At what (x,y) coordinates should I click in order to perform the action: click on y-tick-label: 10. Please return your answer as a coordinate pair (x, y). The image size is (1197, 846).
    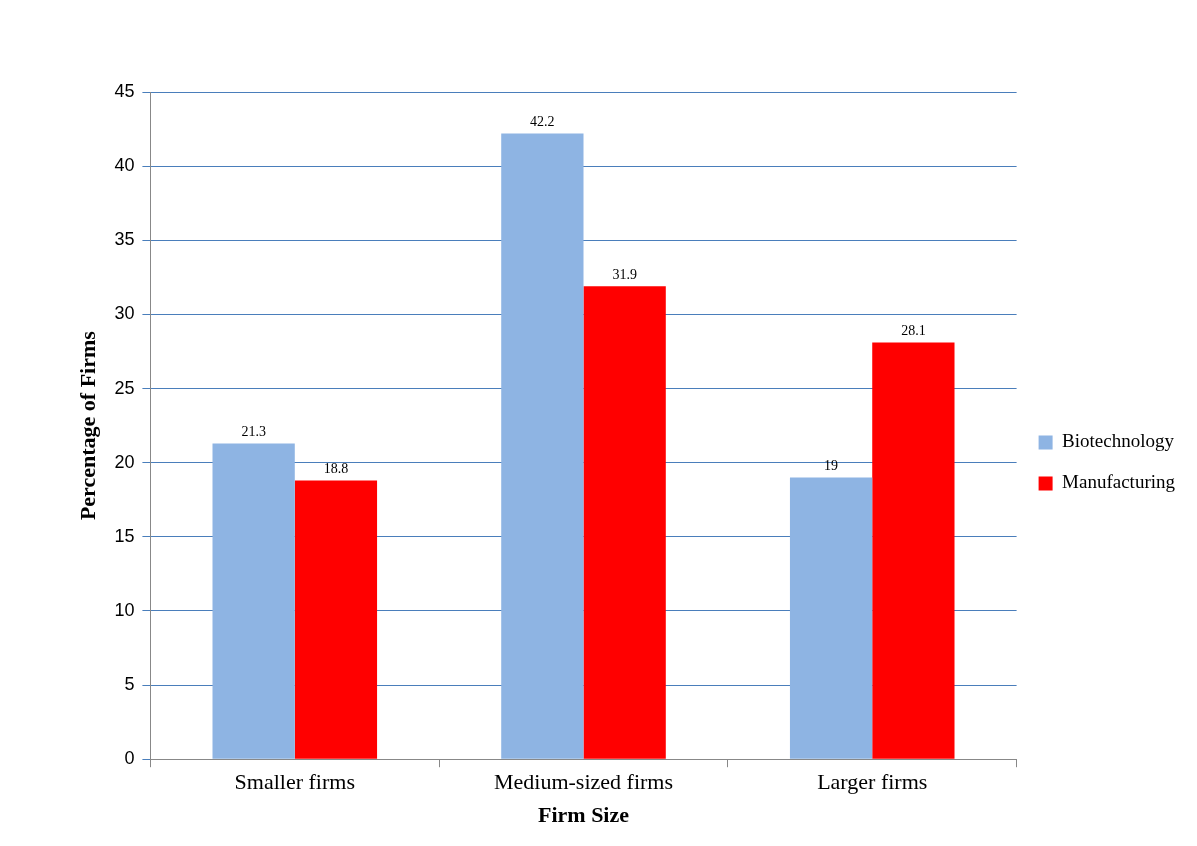
    Looking at the image, I should click on (124, 609).